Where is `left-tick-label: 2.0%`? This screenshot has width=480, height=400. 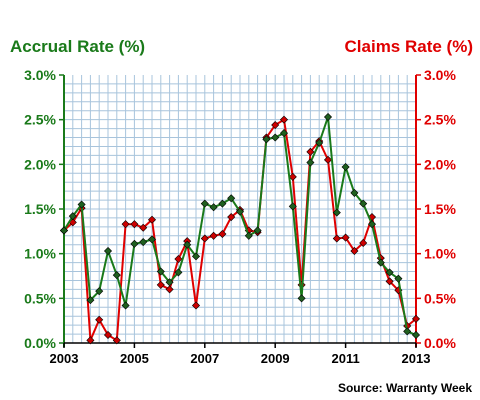
left-tick-label: 2.0% is located at coordinates (40, 164).